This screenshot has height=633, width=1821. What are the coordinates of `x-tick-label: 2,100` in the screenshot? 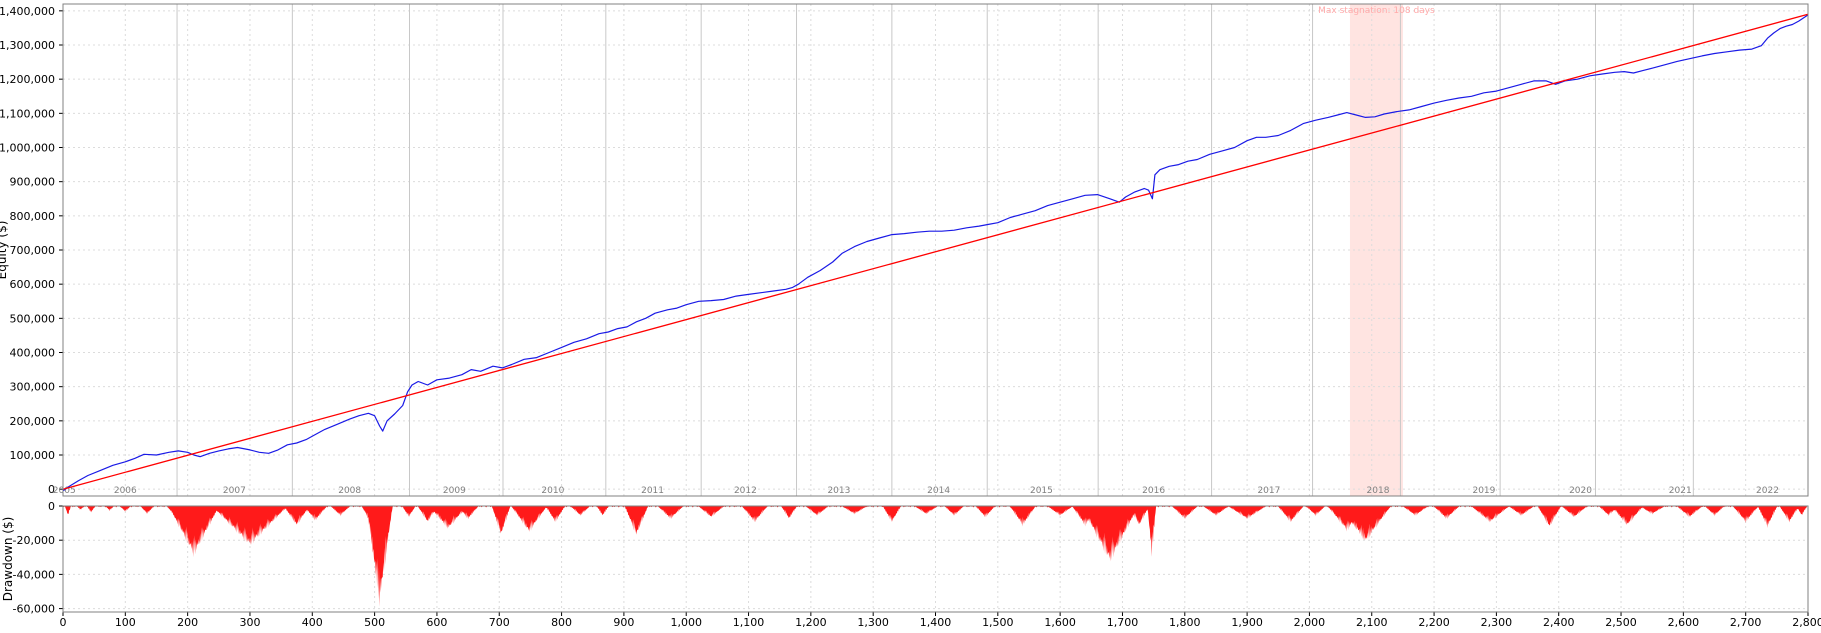 It's located at (1372, 622).